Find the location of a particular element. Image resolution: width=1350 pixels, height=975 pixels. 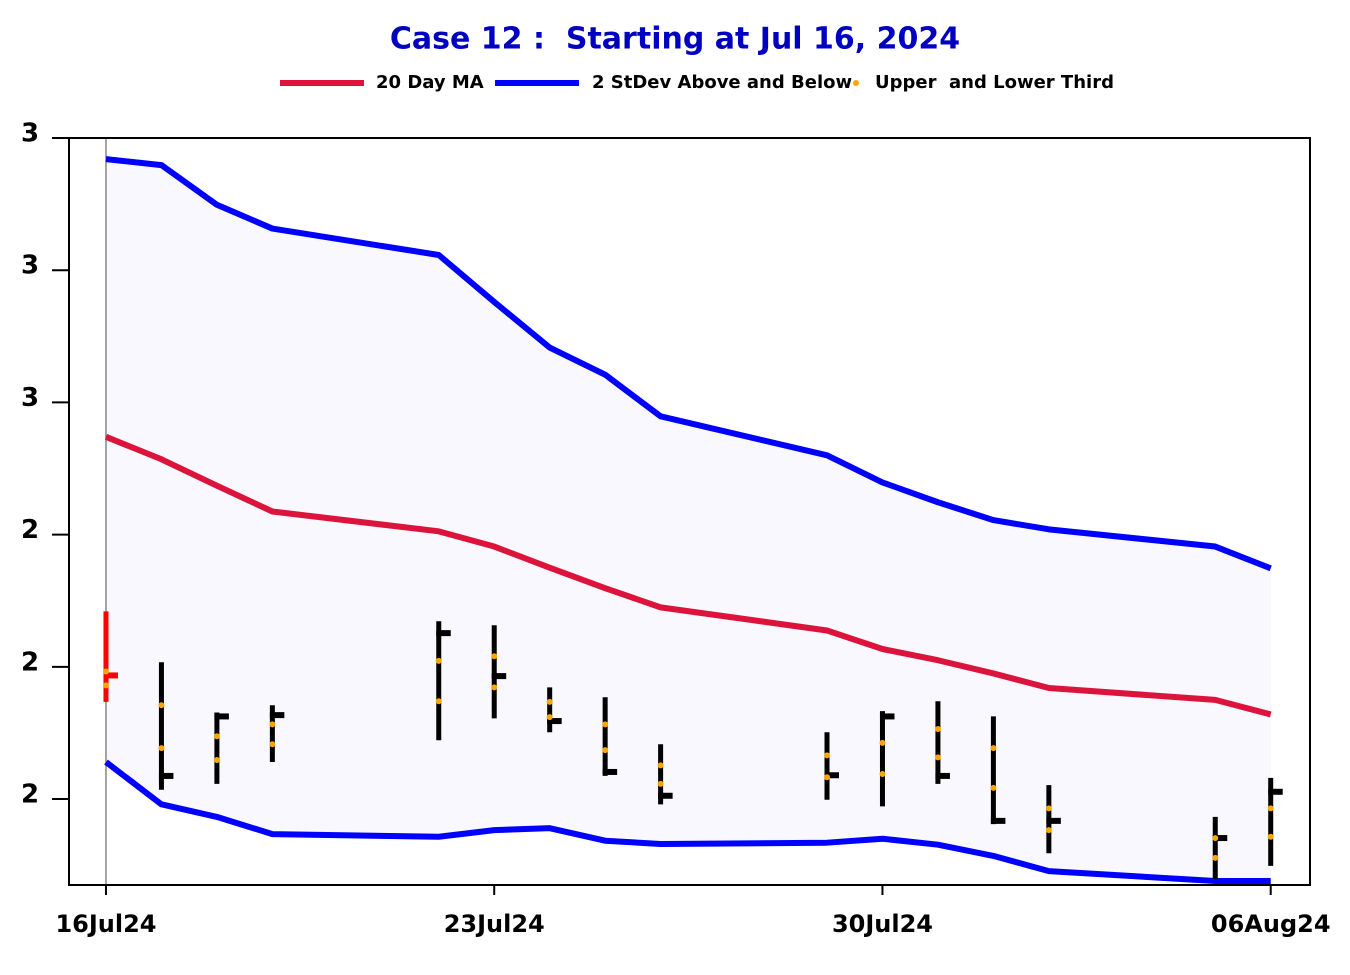

x-tick-label: 23Jul24 is located at coordinates (494, 924).